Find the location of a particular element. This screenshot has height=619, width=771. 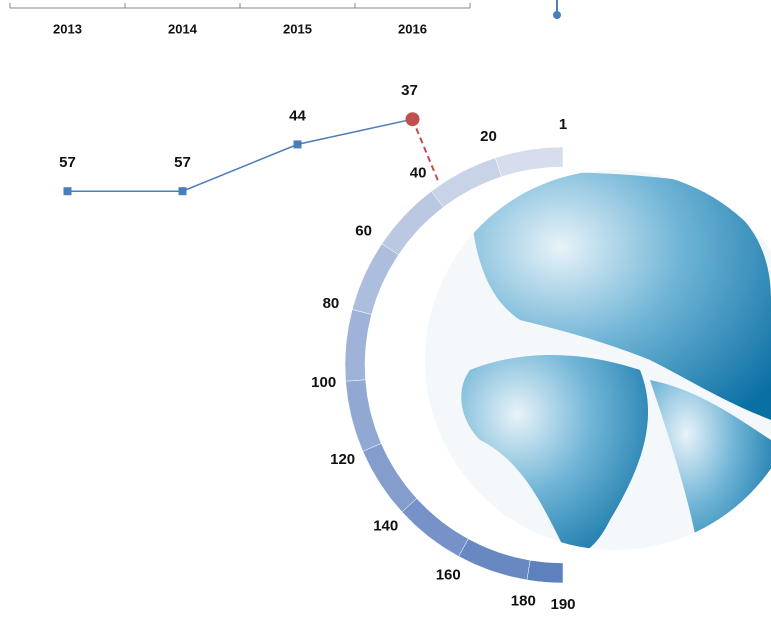

value-label: 37 is located at coordinates (409, 90).